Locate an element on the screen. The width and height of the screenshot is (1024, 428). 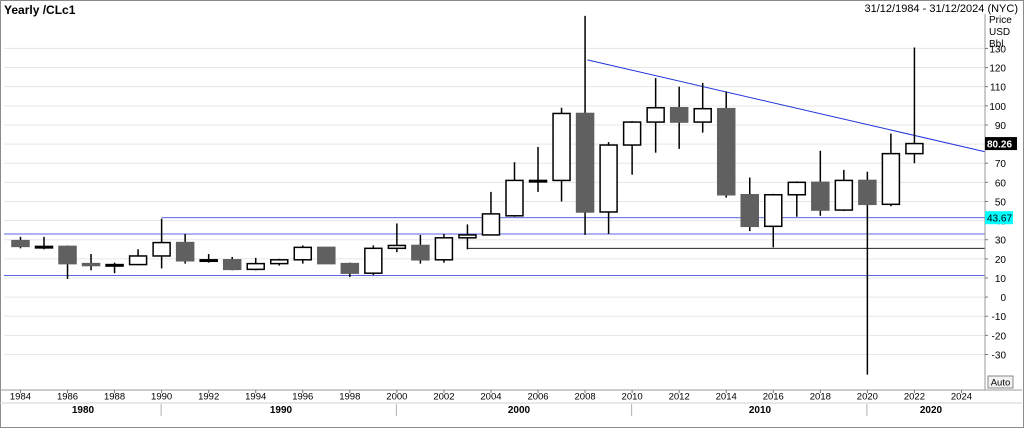
chart-title: Yearly /CLc1 is located at coordinates (40, 10).